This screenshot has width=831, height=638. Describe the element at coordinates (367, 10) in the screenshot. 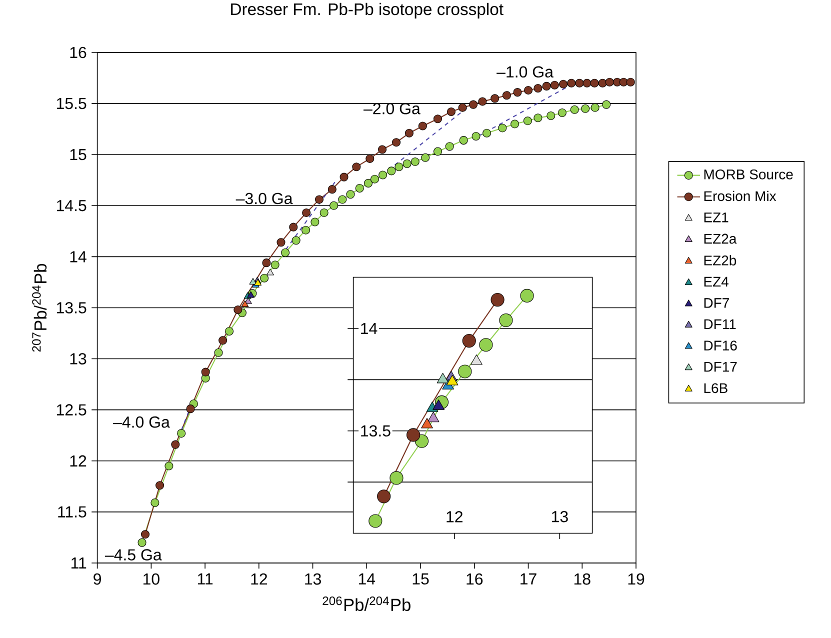

I see `chart-title: Dresser Fm. Pb-Pb isotope crossplot` at that location.